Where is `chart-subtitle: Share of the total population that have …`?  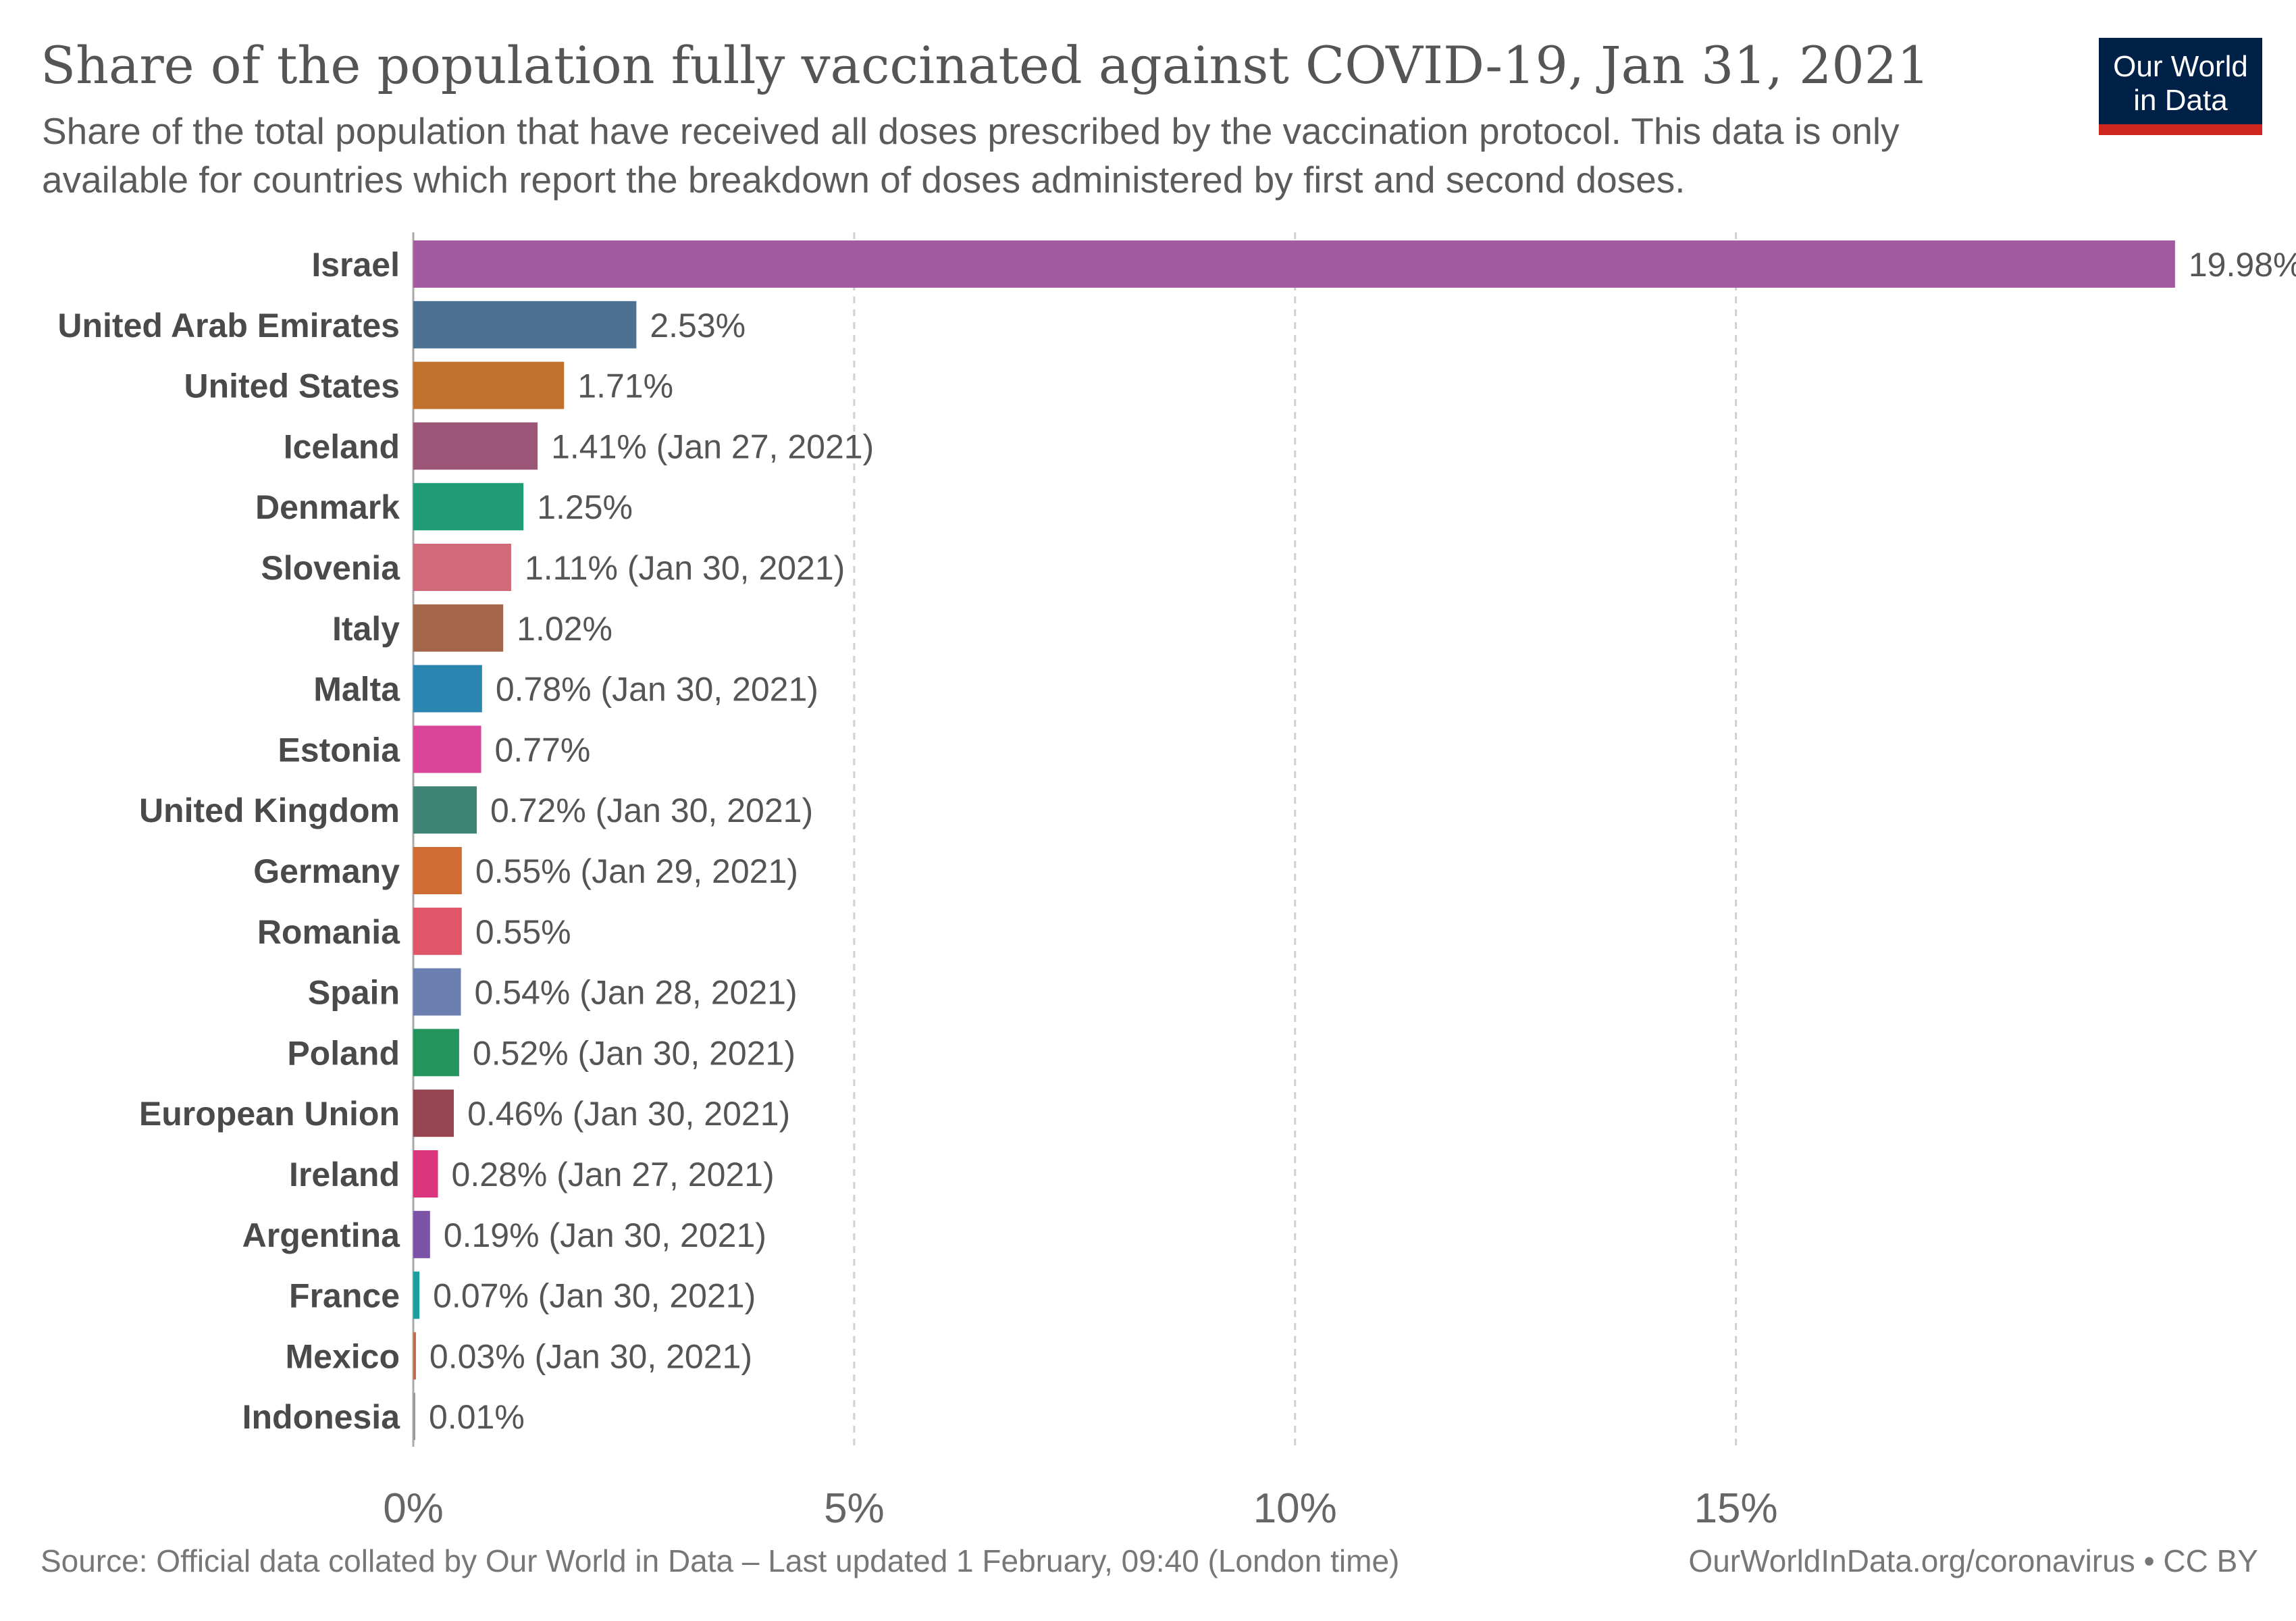
chart-subtitle: Share of the total population that have … is located at coordinates (971, 155).